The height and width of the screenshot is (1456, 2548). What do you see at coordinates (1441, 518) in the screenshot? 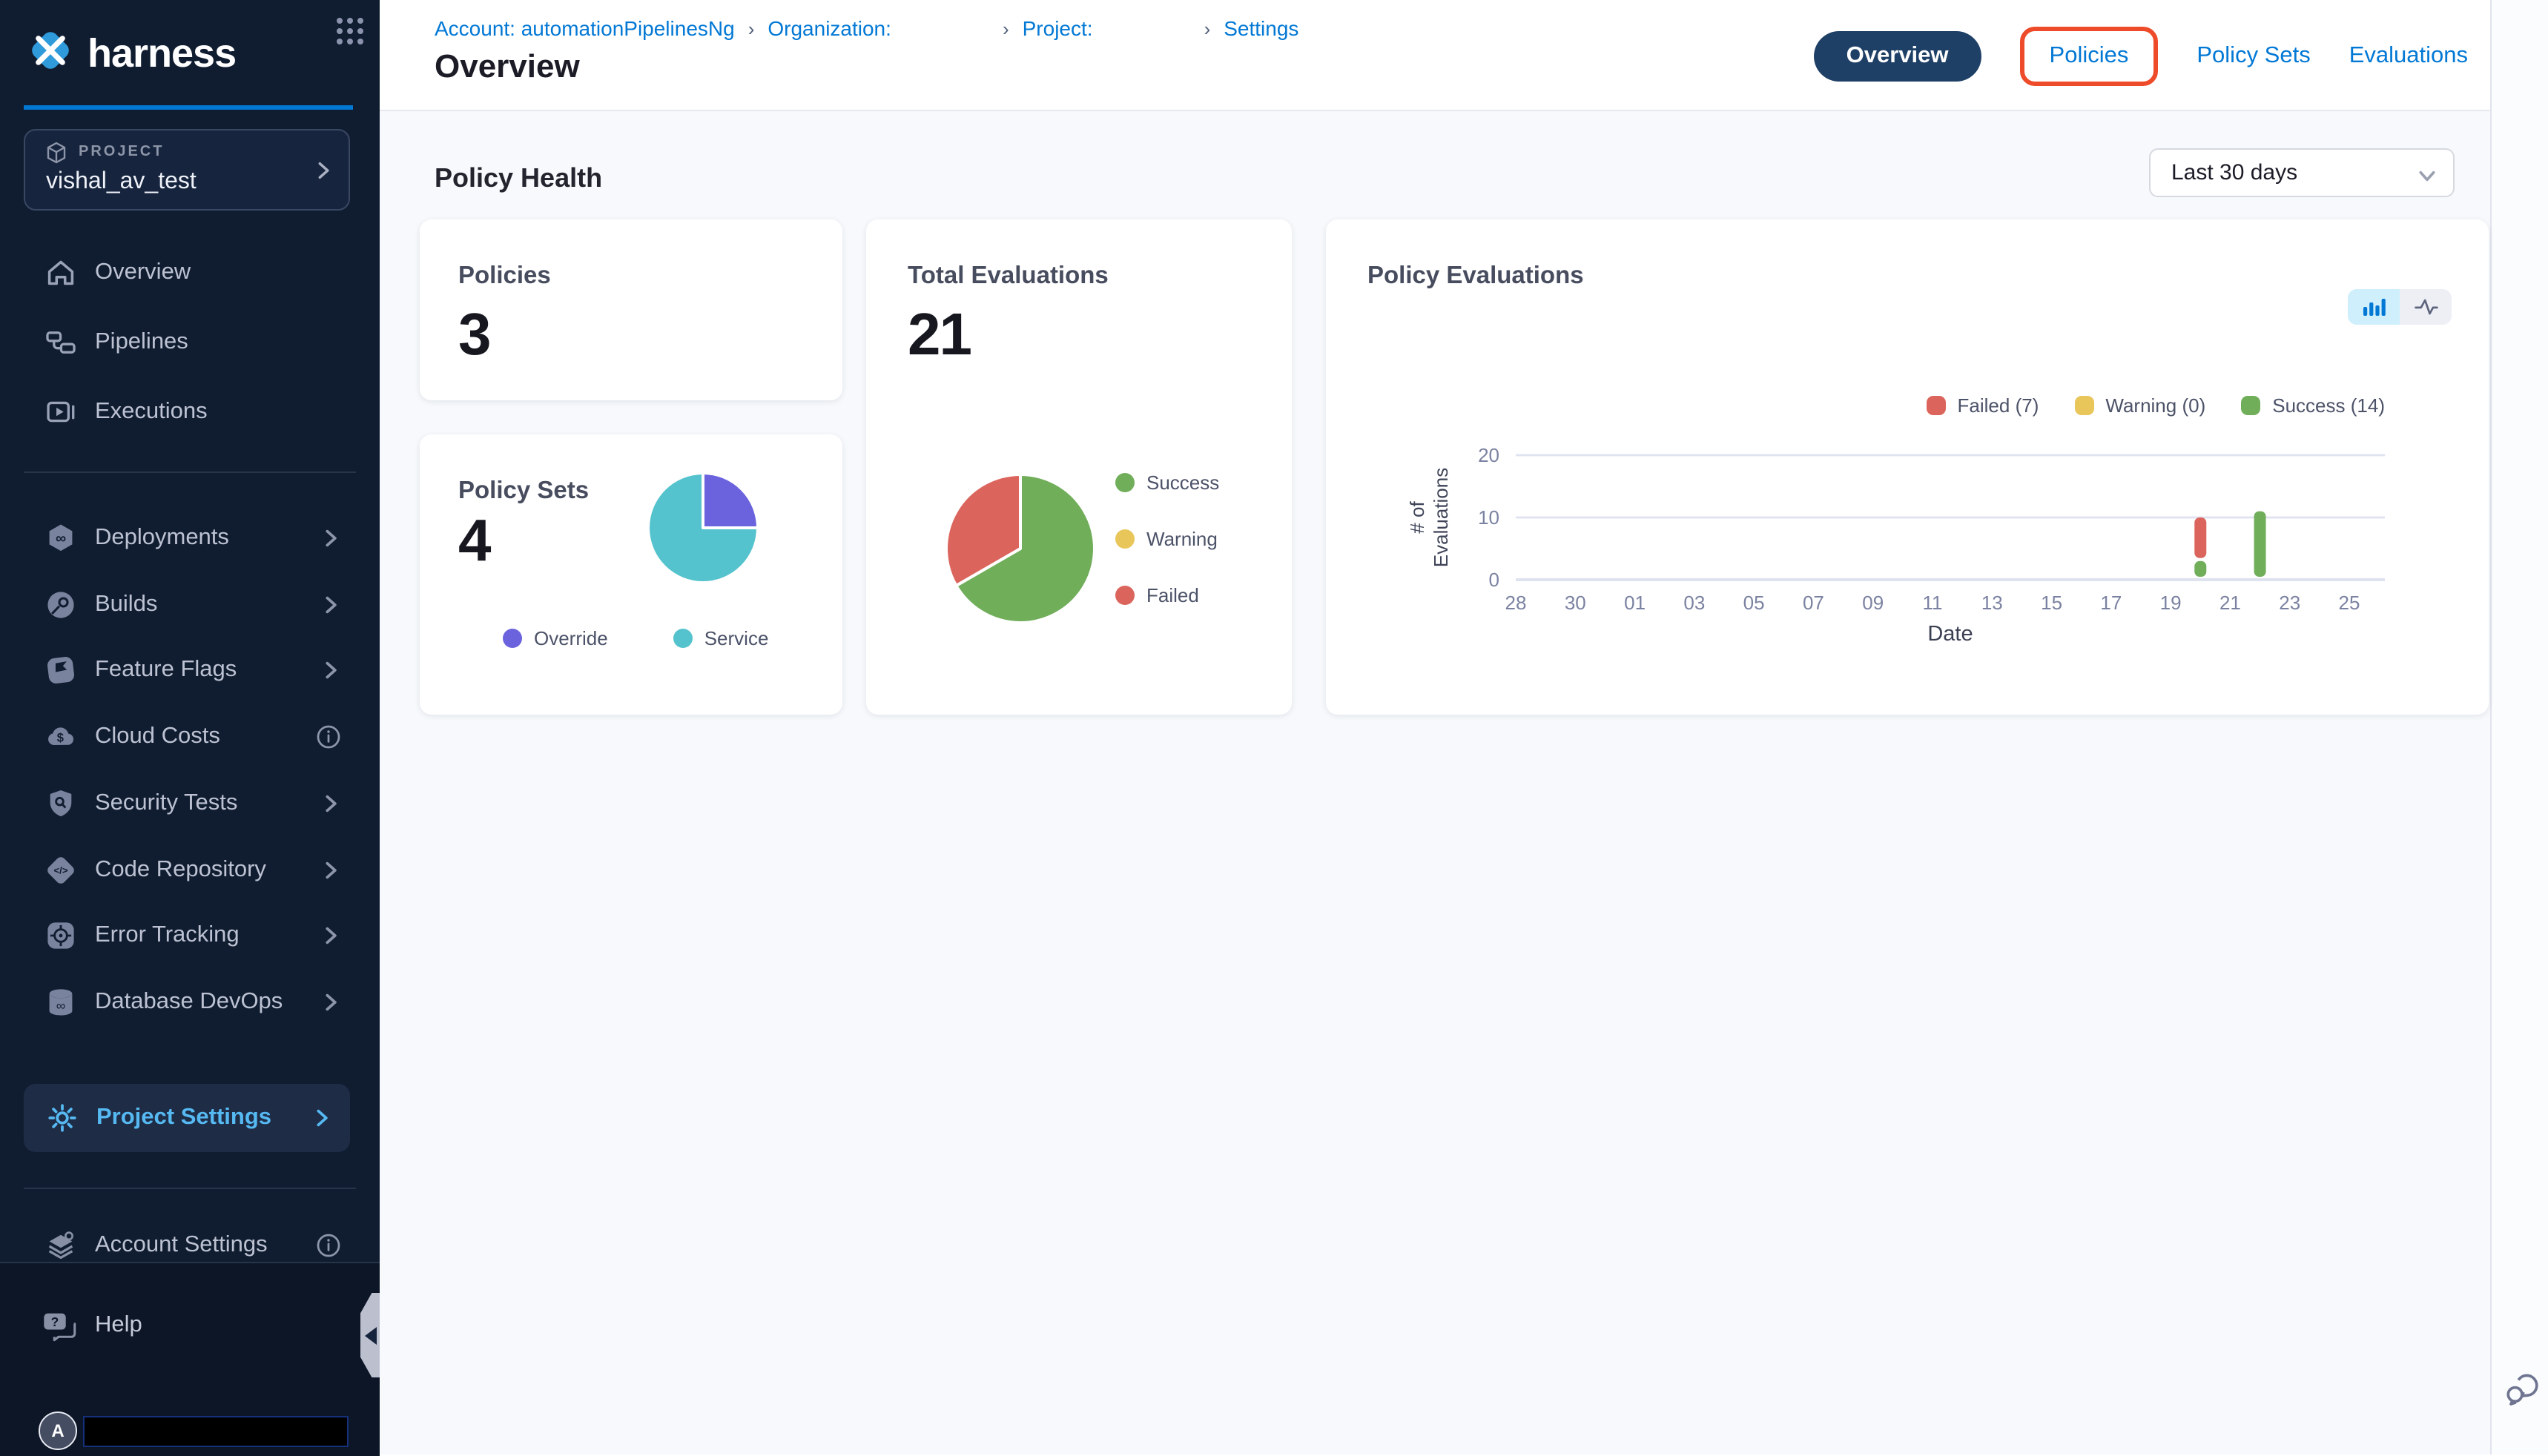
I see `svg-text: Evaluations` at bounding box center [1441, 518].